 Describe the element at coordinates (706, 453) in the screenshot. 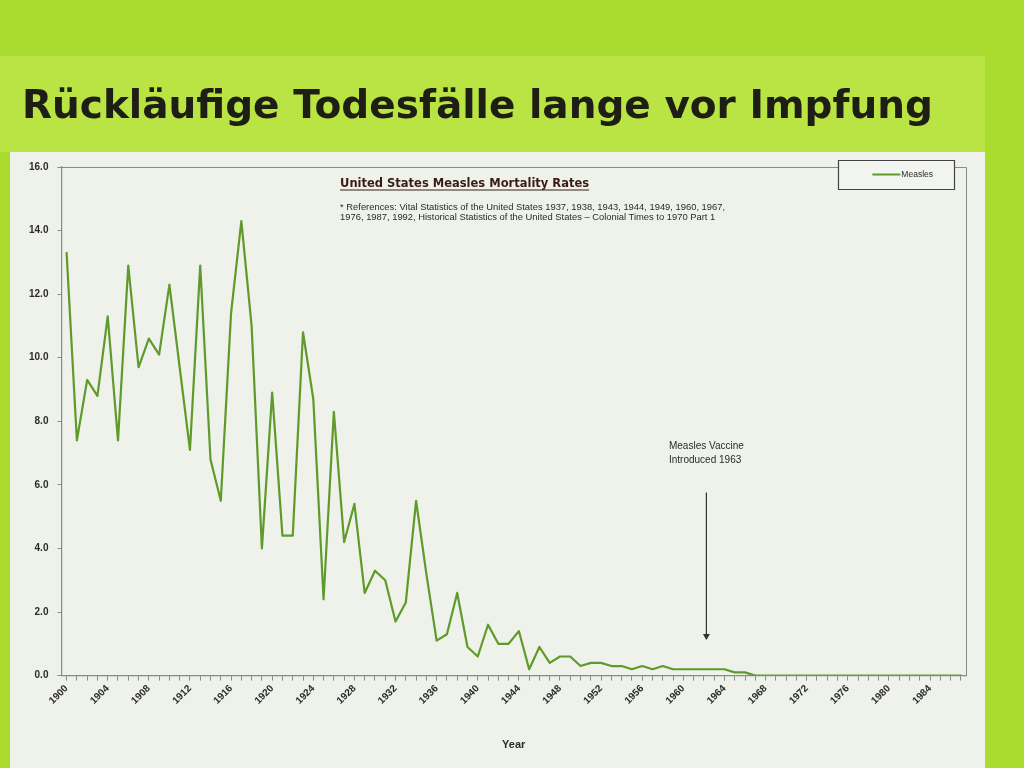

I see `annotation: Measles Vaccine Introduced 1963` at that location.